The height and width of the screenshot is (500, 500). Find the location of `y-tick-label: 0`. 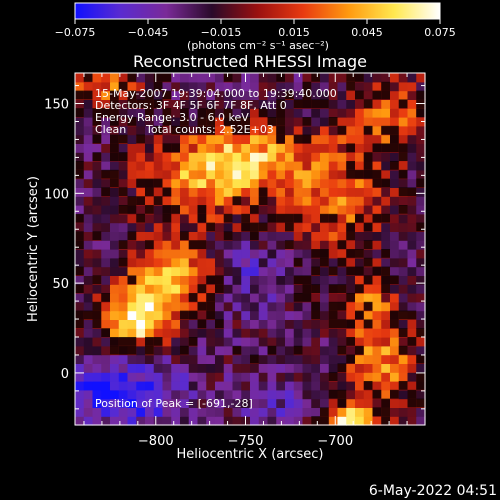

y-tick-label: 0 is located at coordinates (65, 374).